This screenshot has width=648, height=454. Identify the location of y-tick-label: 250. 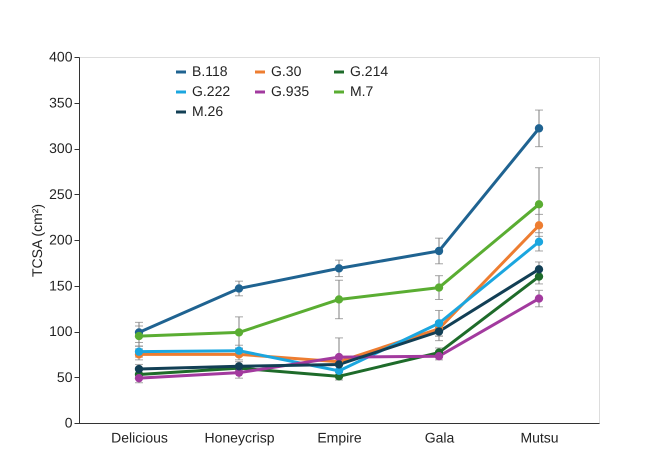
(61, 194).